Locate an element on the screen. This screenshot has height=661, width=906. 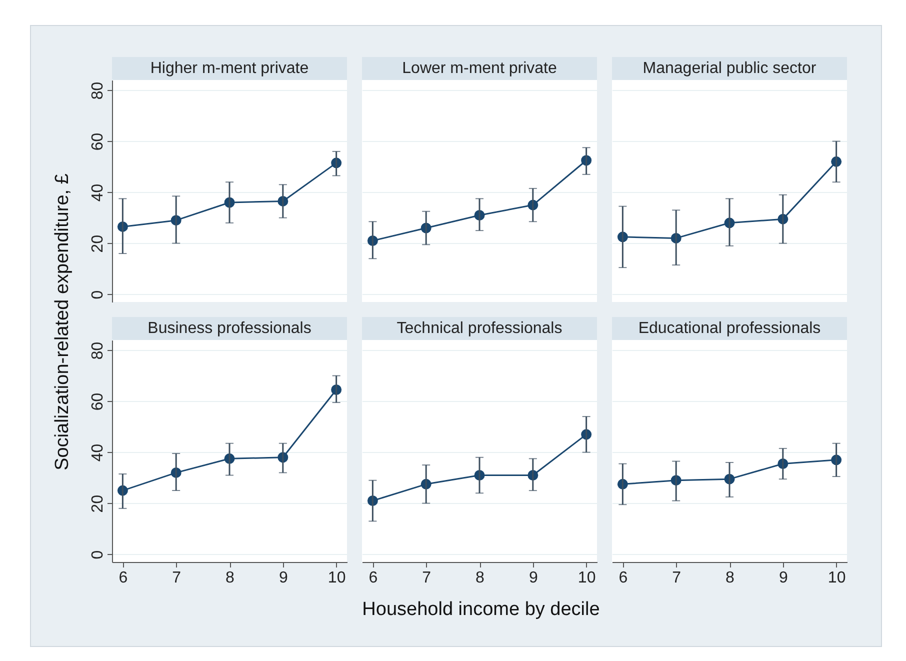
chart-title: Higher m-ment private is located at coordinates (229, 68).